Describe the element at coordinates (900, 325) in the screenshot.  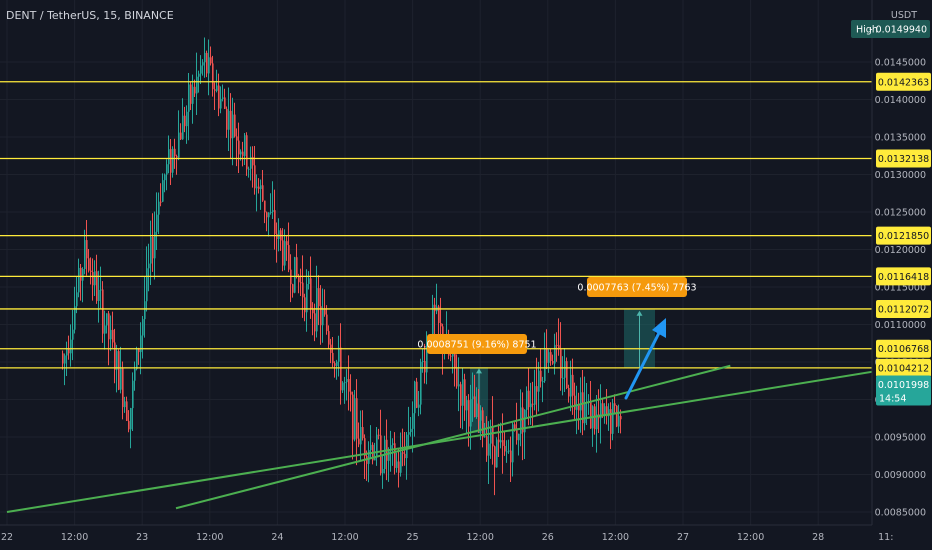
I see `price-tick-label: 0.0110000` at that location.